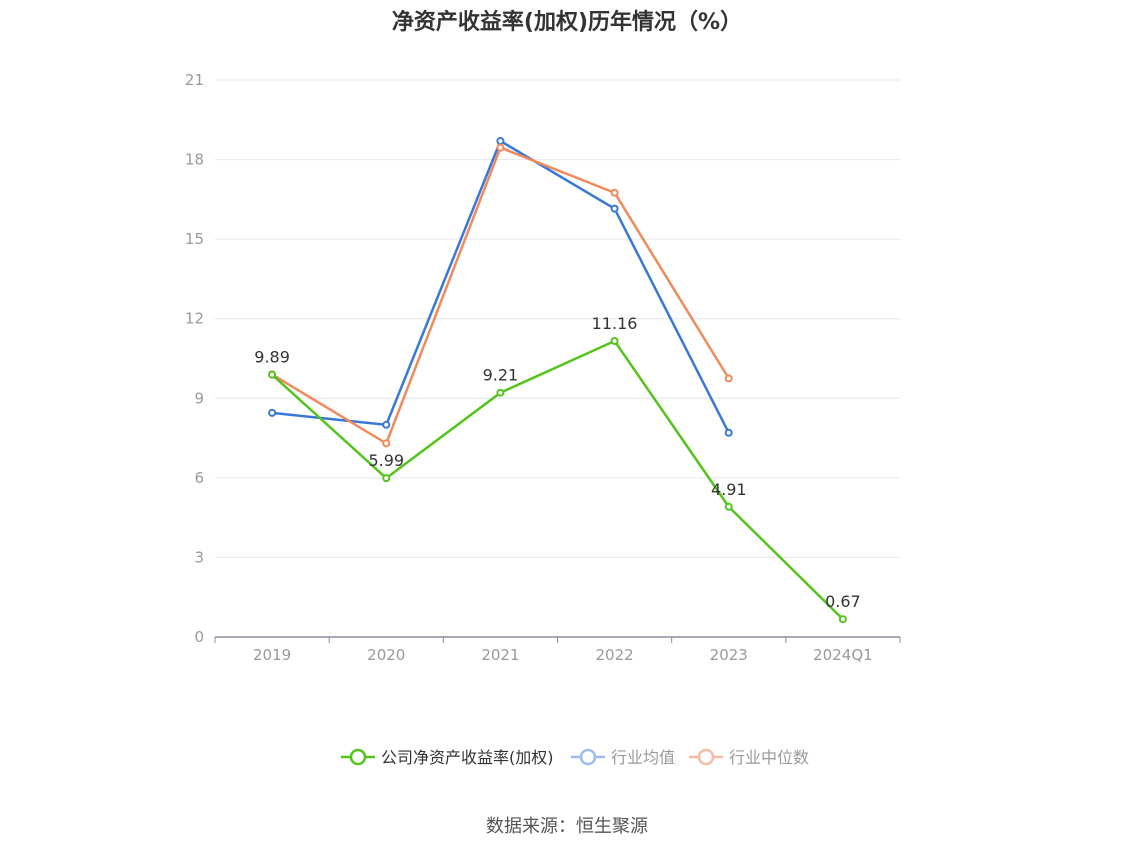 The height and width of the screenshot is (849, 1134). I want to click on x-tick-label: 2021, so click(500, 655).